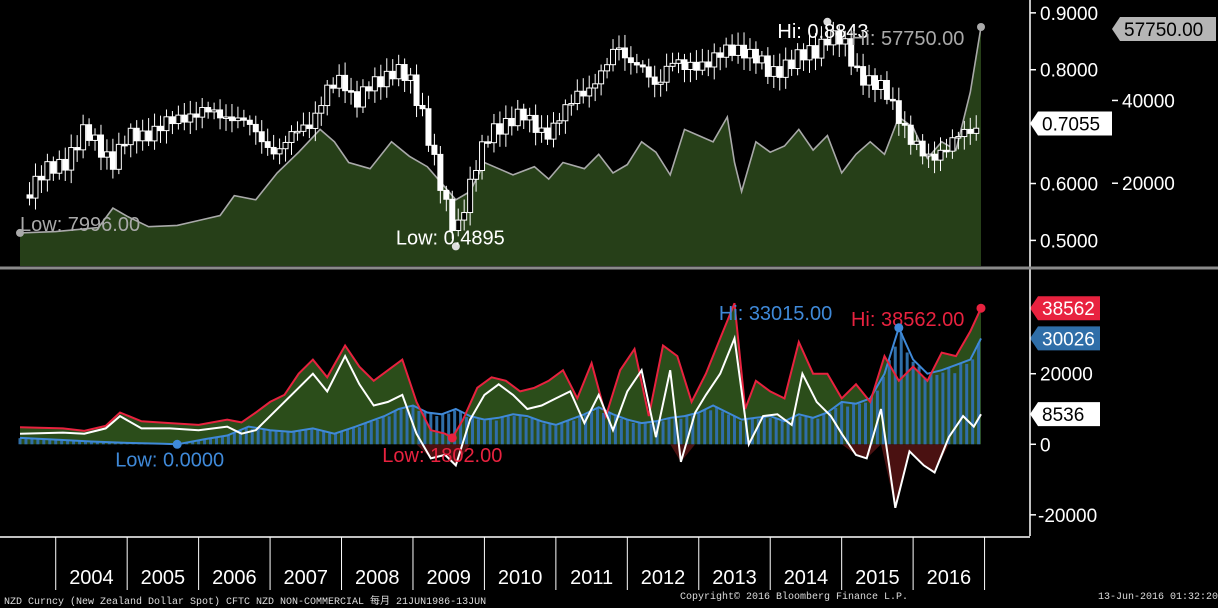 This screenshot has height=608, width=1218. What do you see at coordinates (80, 225) in the screenshot?
I see `volume-low-label: Low: 7996.00` at bounding box center [80, 225].